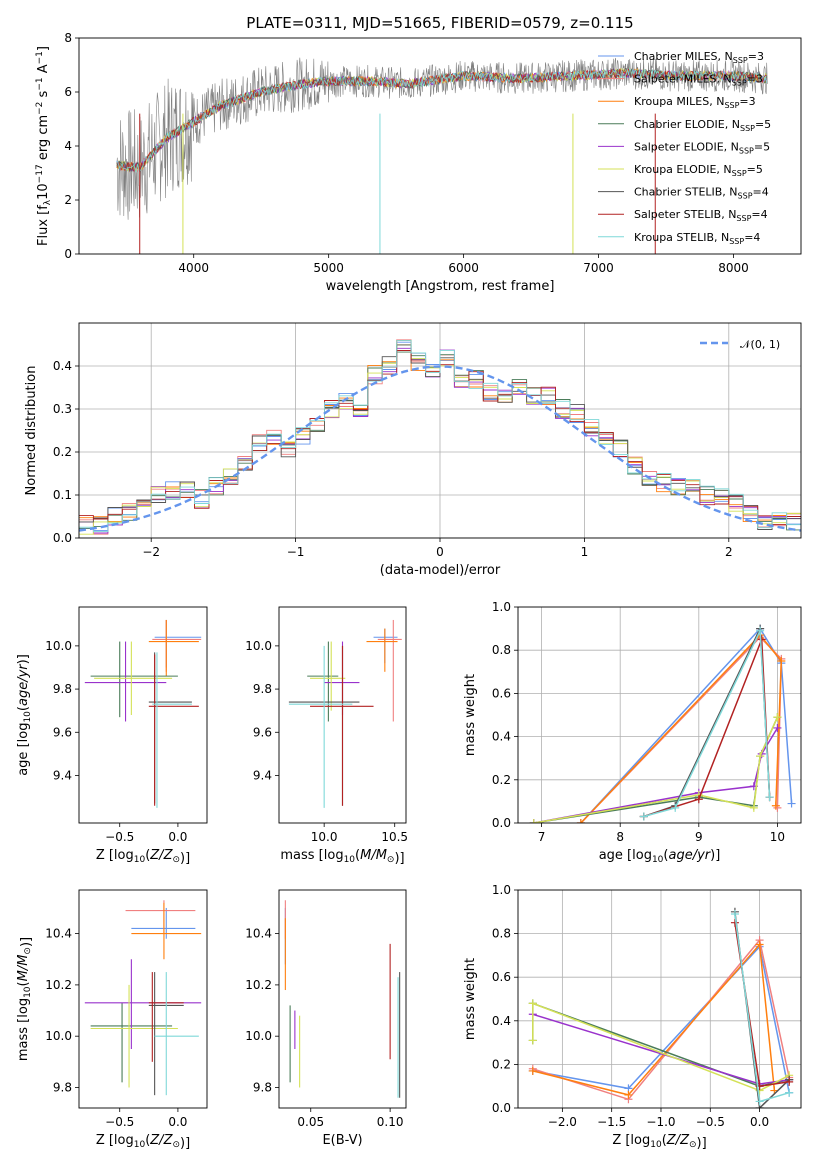 The height and width of the screenshot is (1170, 819). I want to click on normal-pdf-curve, so click(440, 448).